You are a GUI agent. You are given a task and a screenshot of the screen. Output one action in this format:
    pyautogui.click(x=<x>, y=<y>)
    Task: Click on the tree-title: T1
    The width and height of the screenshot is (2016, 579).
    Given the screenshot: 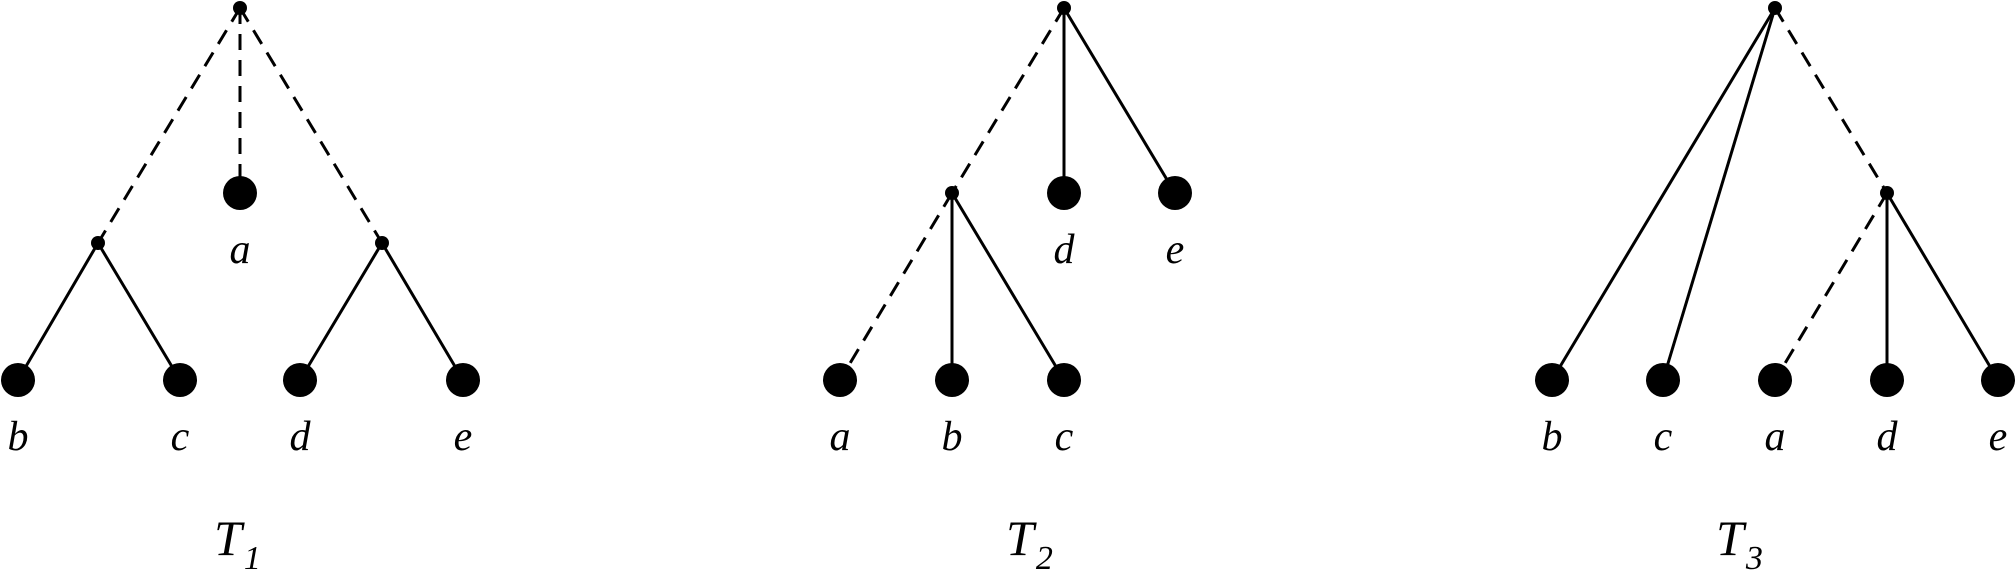 What is the action you would take?
    pyautogui.click(x=237, y=543)
    